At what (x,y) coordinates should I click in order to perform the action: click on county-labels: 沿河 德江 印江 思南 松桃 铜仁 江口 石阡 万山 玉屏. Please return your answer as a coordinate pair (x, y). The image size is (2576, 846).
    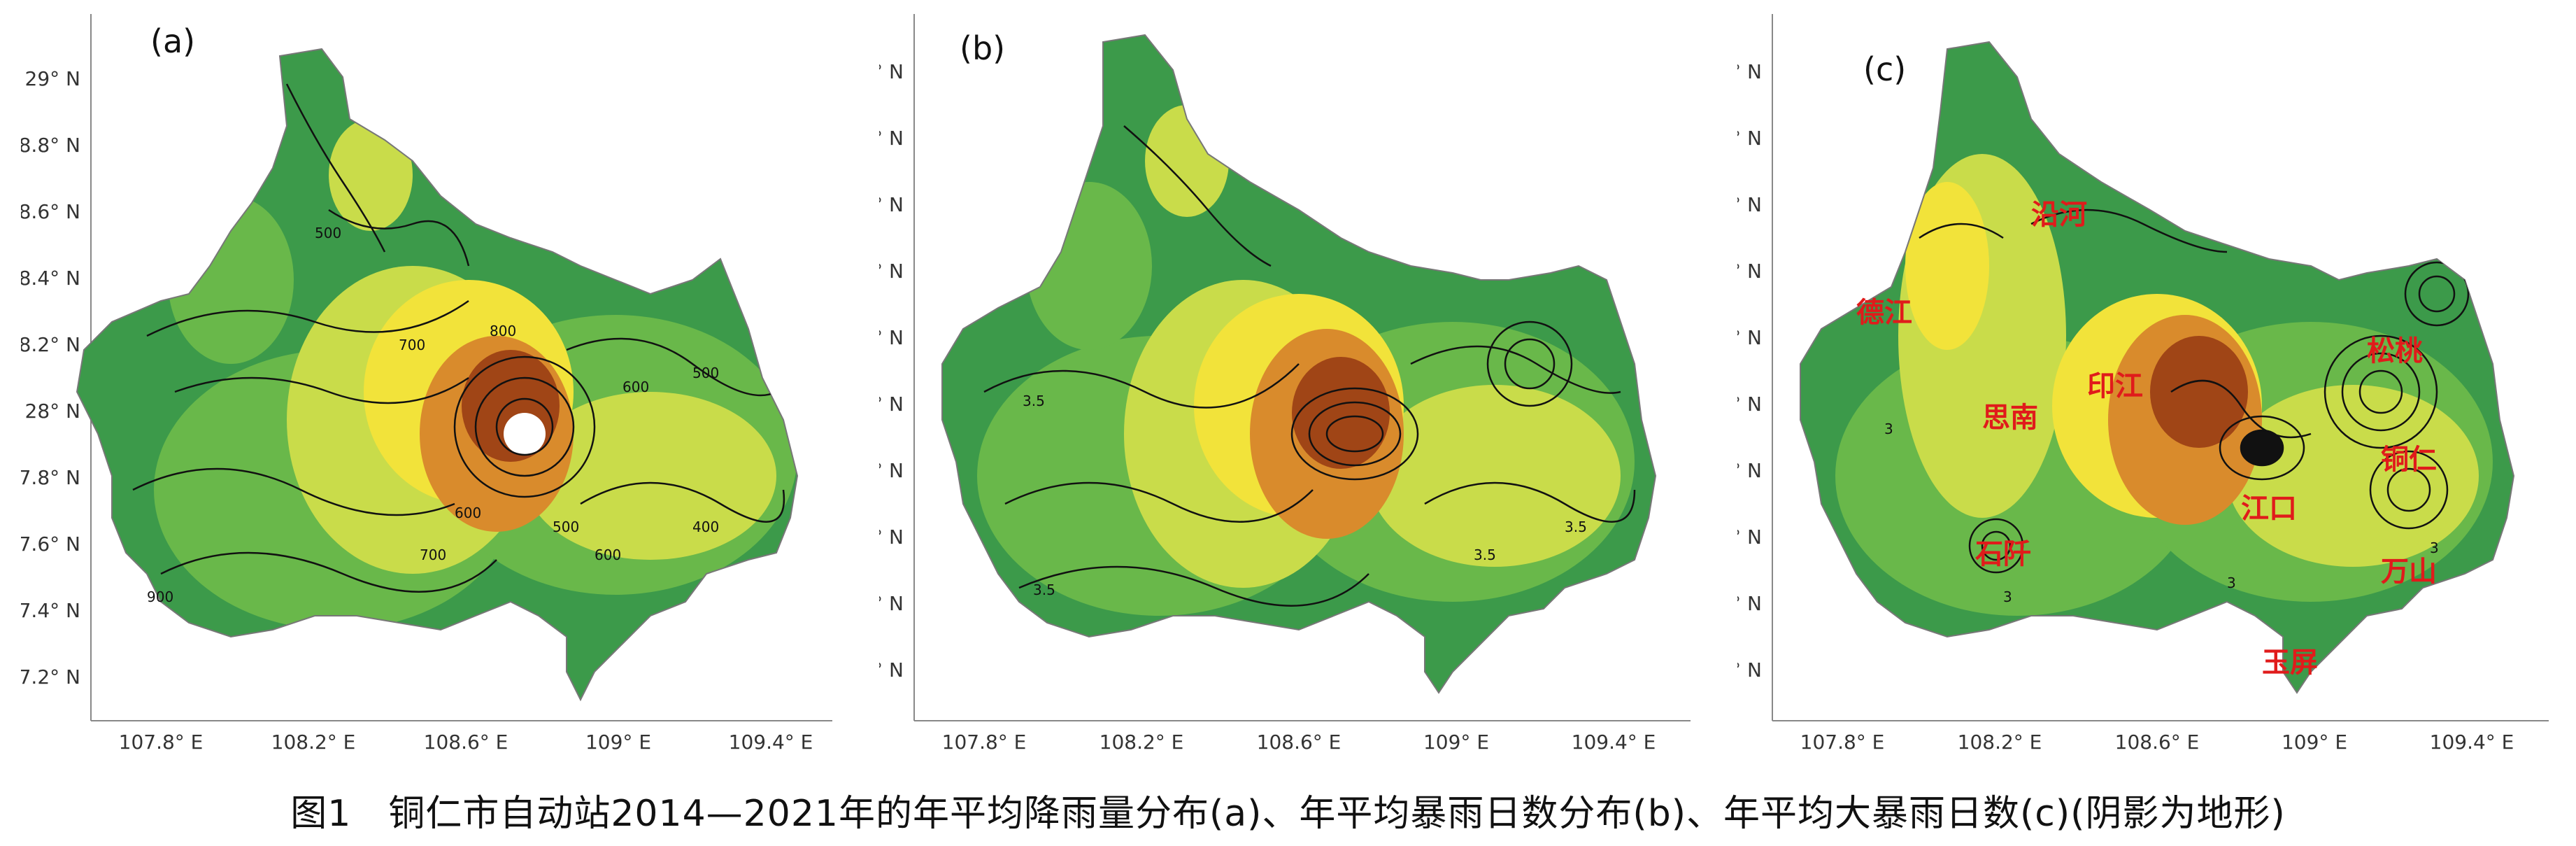
    Looking at the image, I should click on (2146, 438).